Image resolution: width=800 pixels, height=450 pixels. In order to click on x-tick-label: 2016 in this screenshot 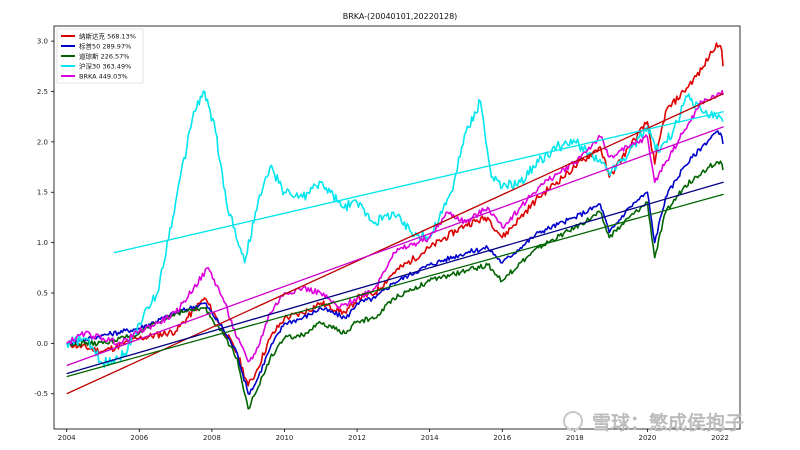, I will do `click(502, 438)`.